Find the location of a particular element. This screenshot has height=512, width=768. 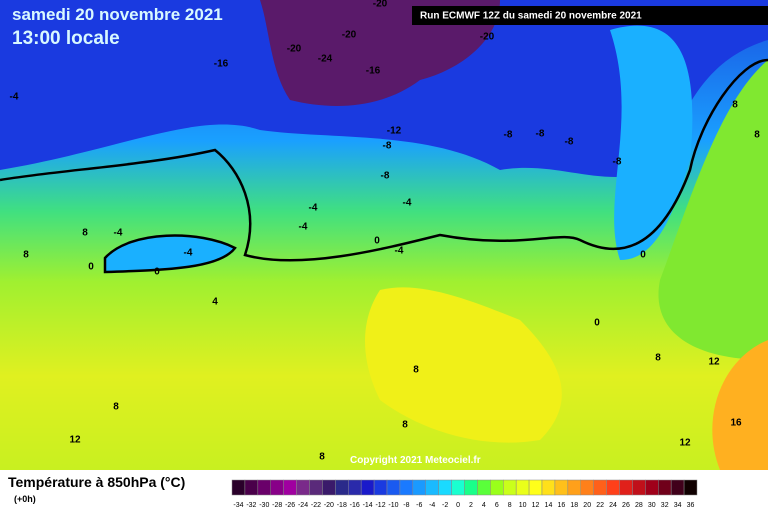

colorbar-label: 16 is located at coordinates (561, 505).